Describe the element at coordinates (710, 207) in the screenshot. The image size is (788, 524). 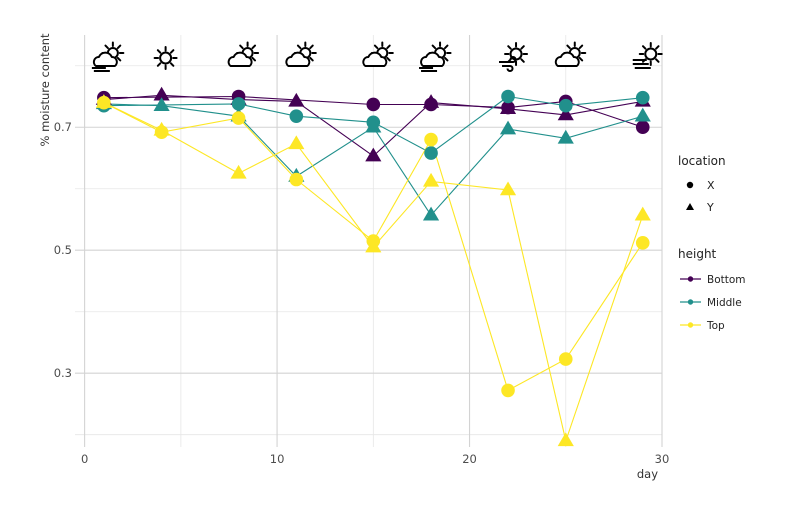
I see `legend-location-label: Y` at that location.